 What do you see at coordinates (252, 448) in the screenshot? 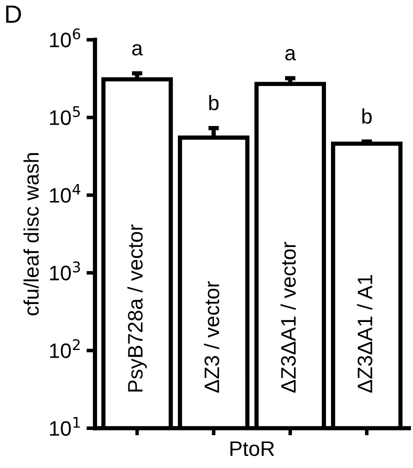
I see `x-axis-title: PtoR` at bounding box center [252, 448].